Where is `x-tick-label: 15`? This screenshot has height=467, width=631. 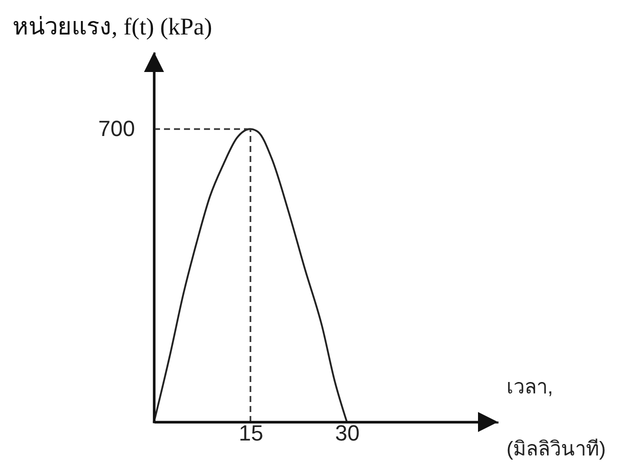 x-tick-label: 15 is located at coordinates (251, 433).